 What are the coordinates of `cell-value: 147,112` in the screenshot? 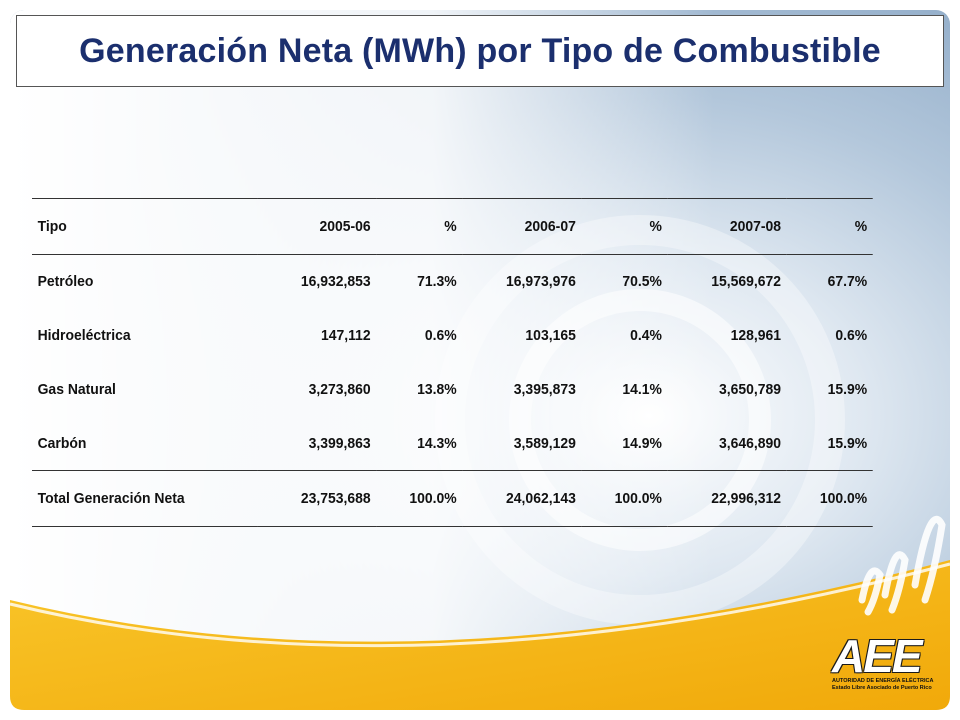 It's located at (345, 335).